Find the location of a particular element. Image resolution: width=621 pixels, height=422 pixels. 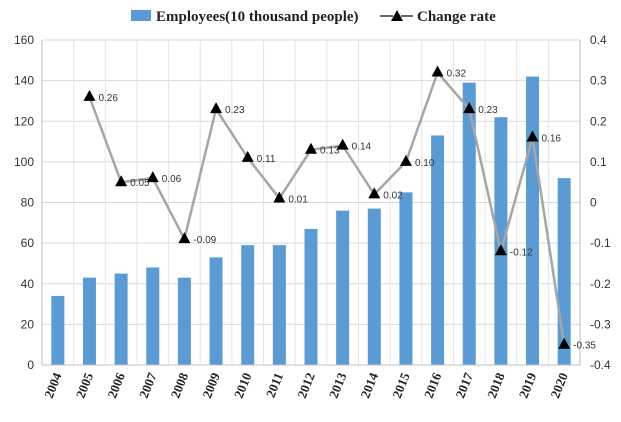

left-axis-tick-label: 120 is located at coordinates (24, 121).